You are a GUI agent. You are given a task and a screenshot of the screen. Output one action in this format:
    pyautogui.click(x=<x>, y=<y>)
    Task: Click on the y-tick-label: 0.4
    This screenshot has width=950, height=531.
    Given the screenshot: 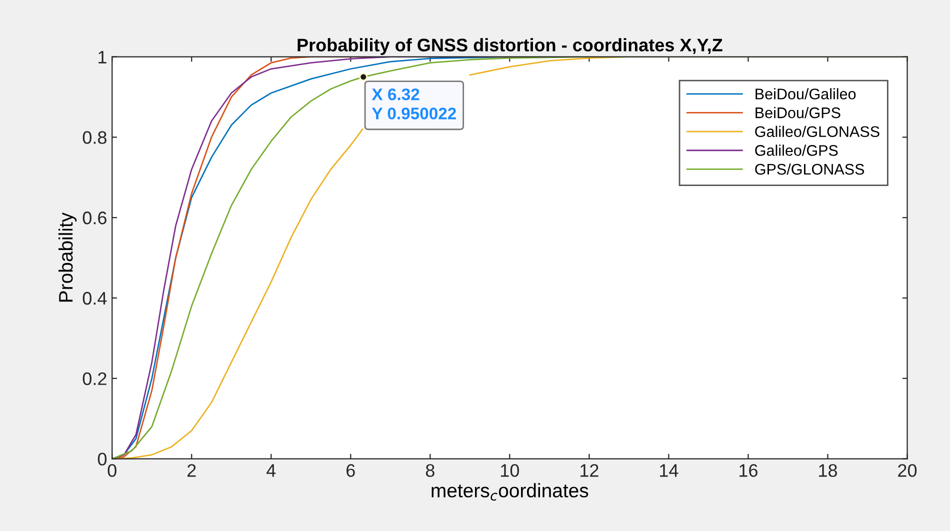 What is the action you would take?
    pyautogui.click(x=94, y=298)
    